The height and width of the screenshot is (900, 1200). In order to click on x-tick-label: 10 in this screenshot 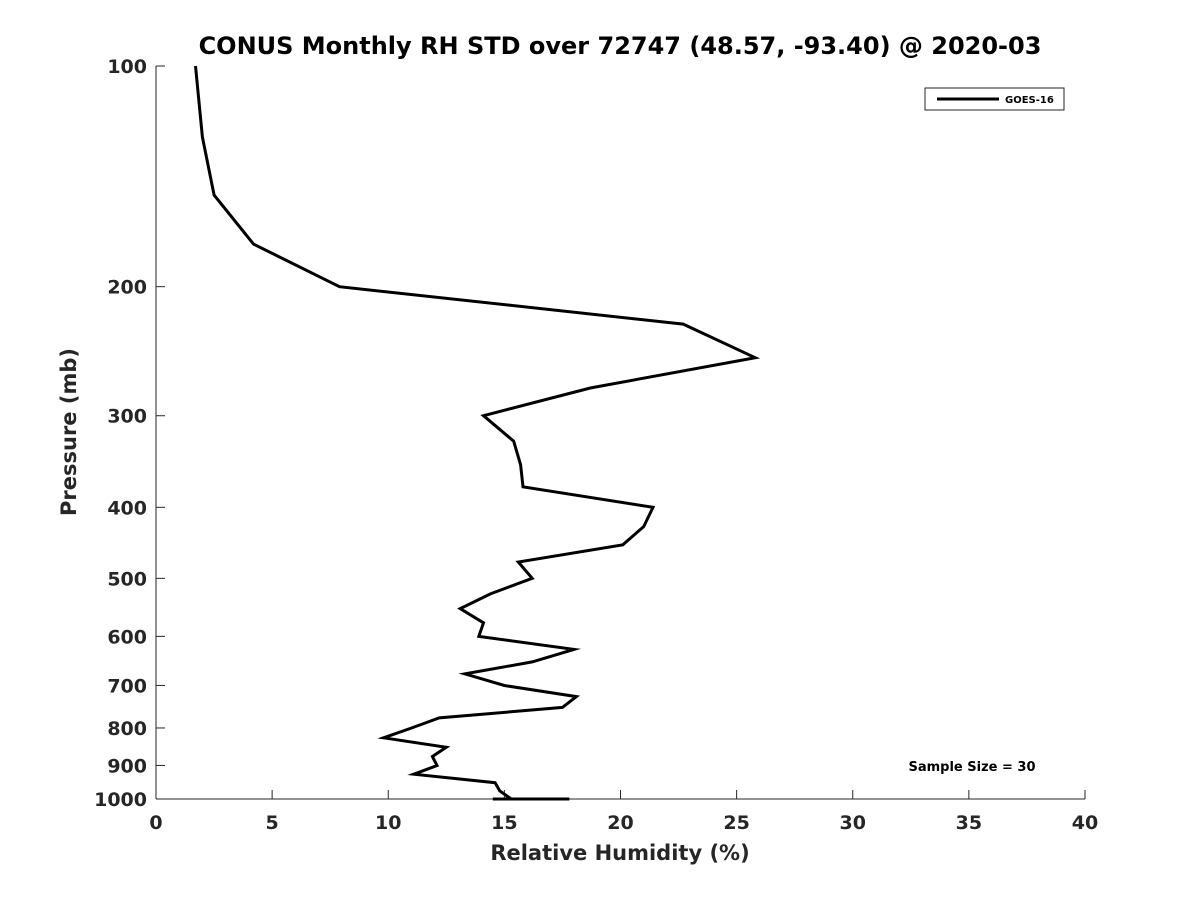, I will do `click(388, 823)`.